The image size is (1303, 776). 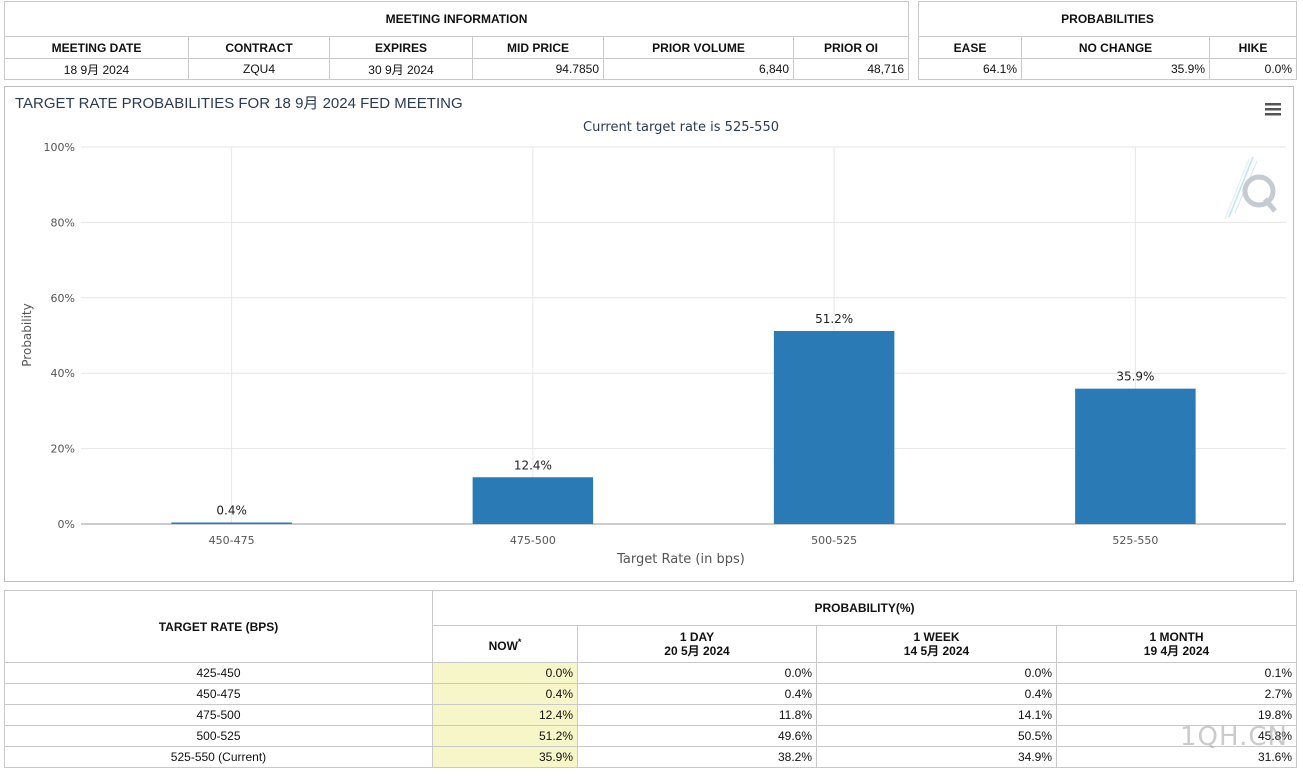 I want to click on week-cell: 34.9%, so click(x=936, y=757).